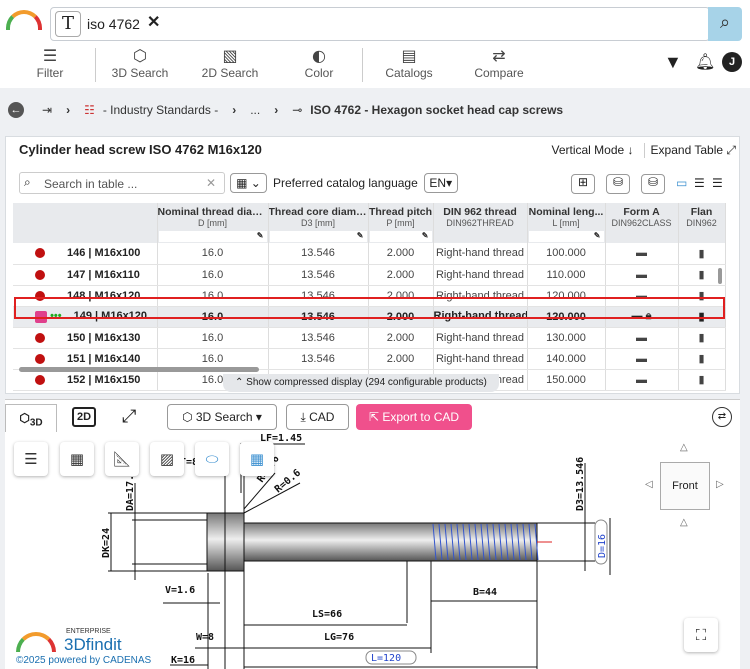  I want to click on palette-icon: ◐, so click(319, 55).